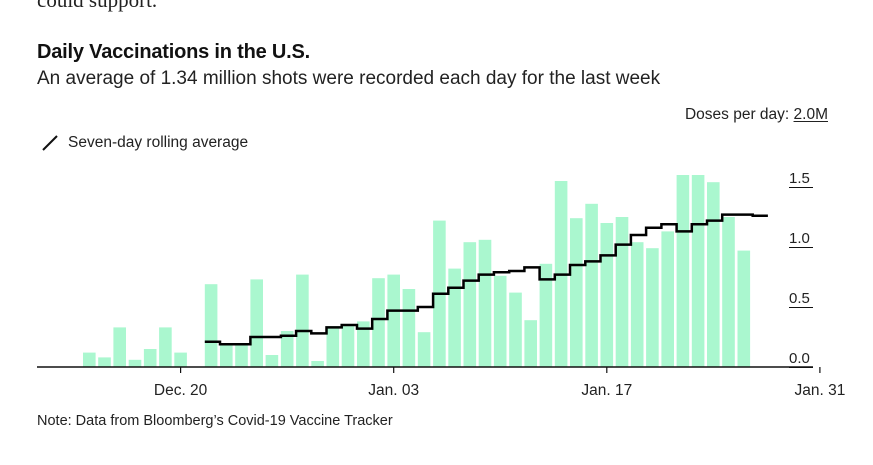  Describe the element at coordinates (50, 143) in the screenshot. I see `rolling-average-legend-icon` at that location.